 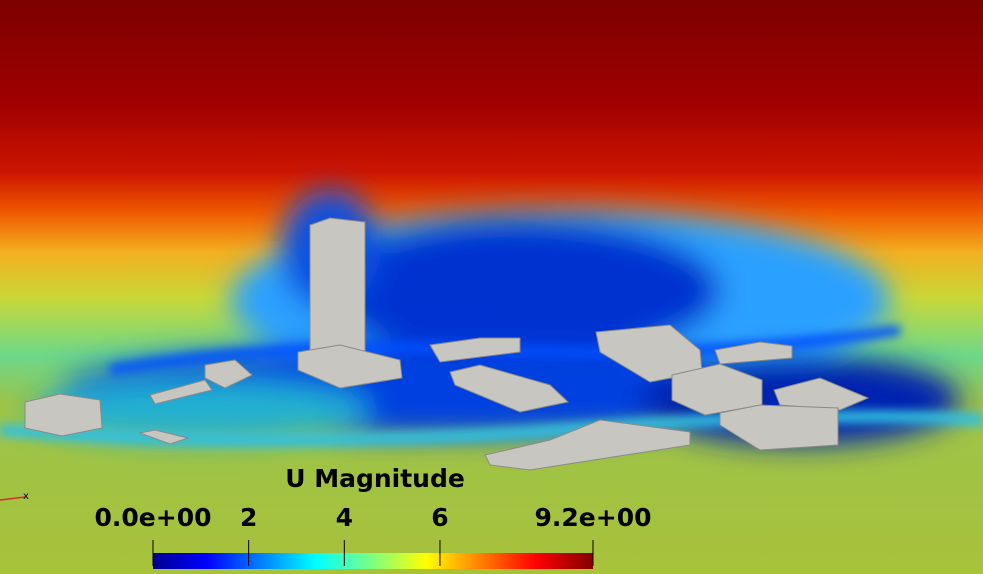 I want to click on axes-triad: x, so click(x=14, y=496).